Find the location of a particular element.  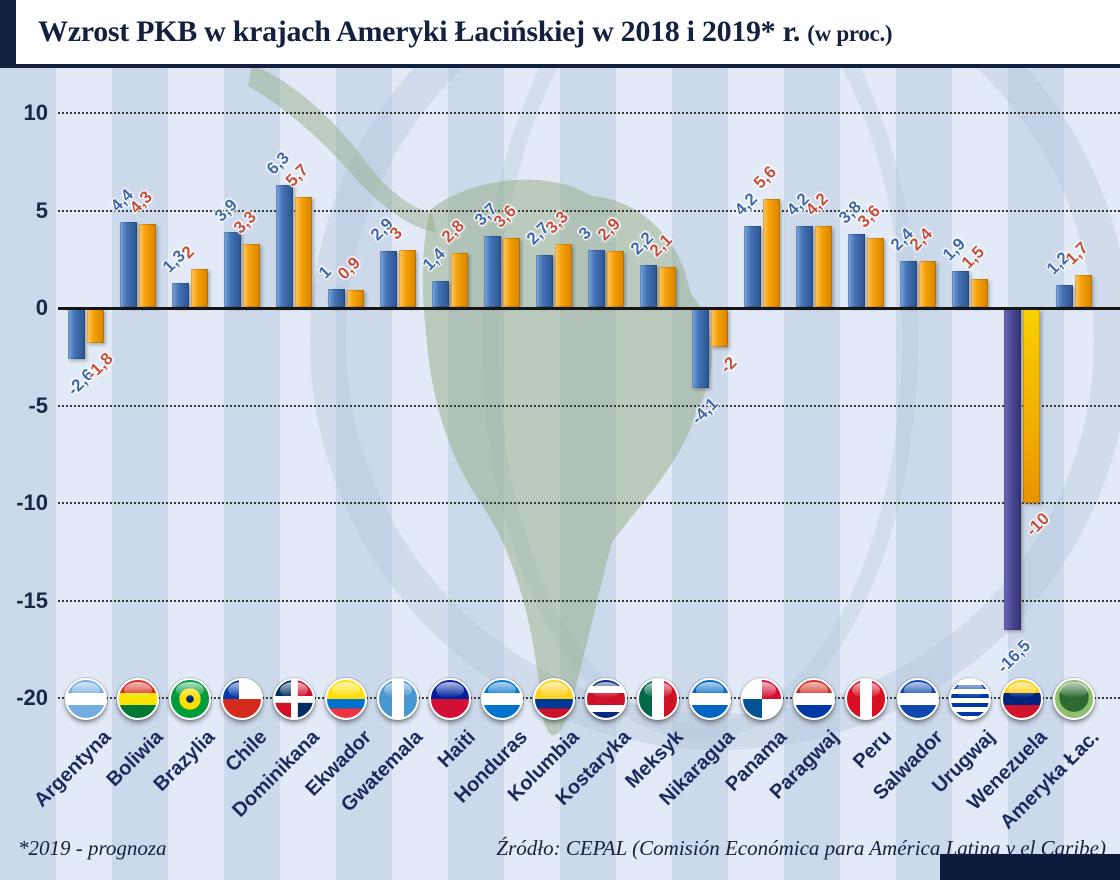

y-tick-label: 10 is located at coordinates (35, 112).